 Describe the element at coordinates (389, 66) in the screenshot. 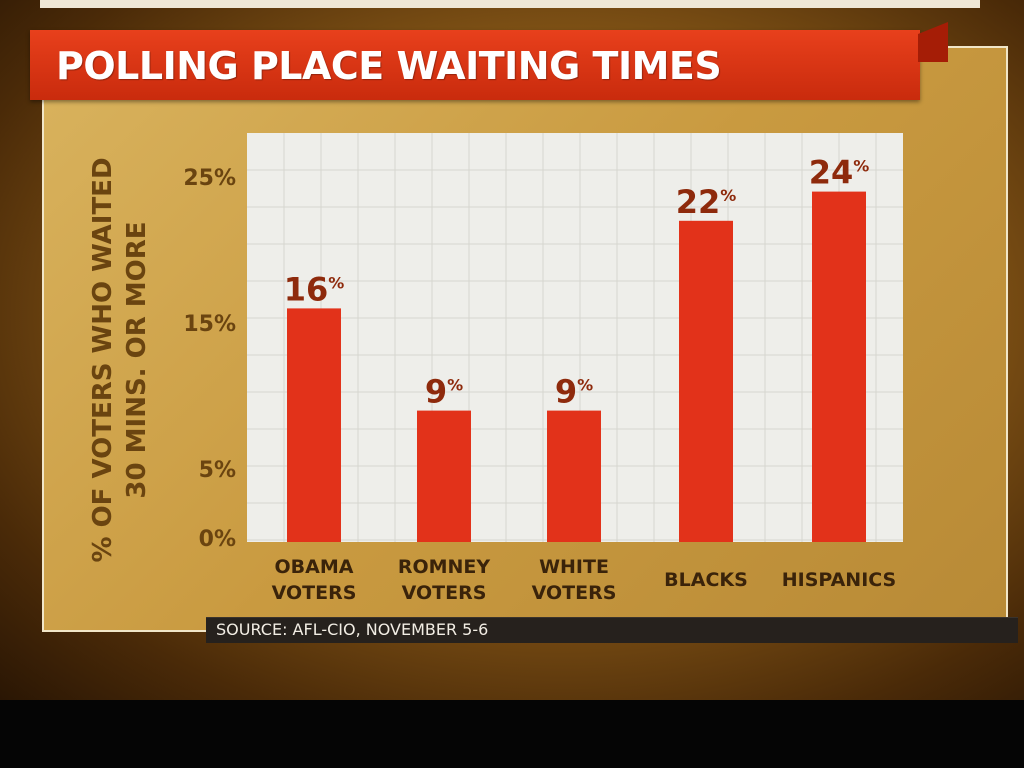

I see `chart-title: POLLING PLACE WAITING TIMES` at that location.